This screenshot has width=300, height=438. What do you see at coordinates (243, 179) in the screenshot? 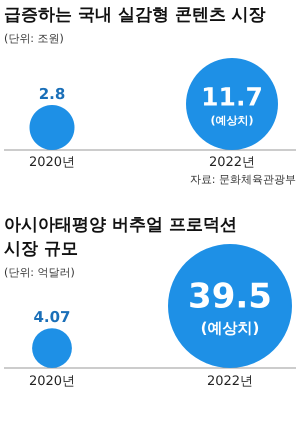
I see `text: 자료: 문화체육관광부` at bounding box center [243, 179].